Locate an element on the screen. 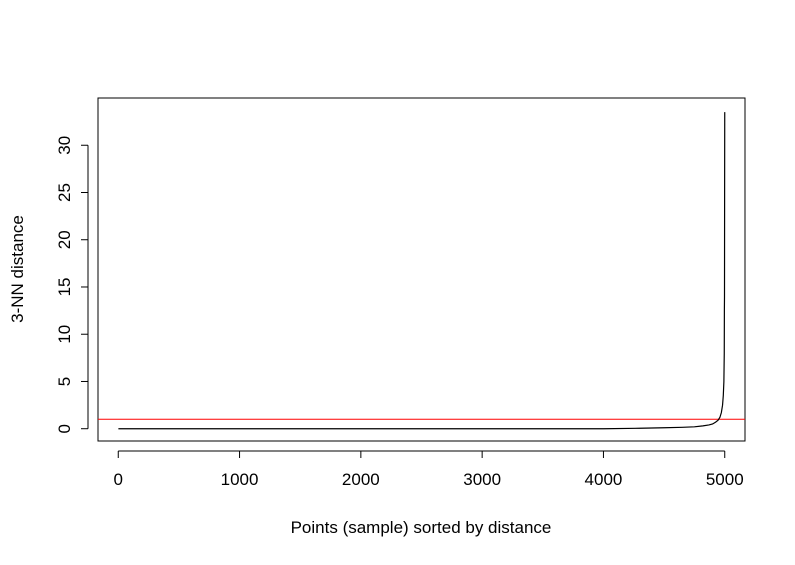 The width and height of the screenshot is (795, 565). x-tick-label-5: 5000 is located at coordinates (725, 479).